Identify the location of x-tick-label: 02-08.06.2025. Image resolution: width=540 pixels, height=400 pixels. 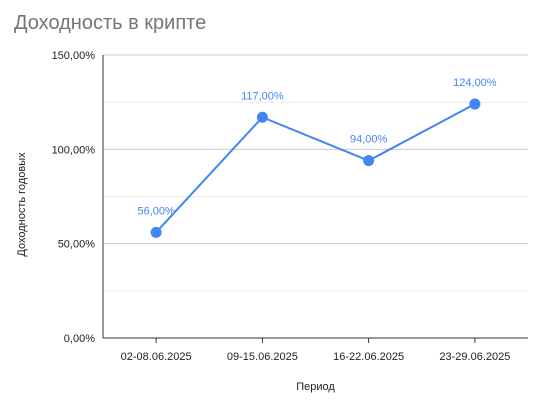
(156, 357).